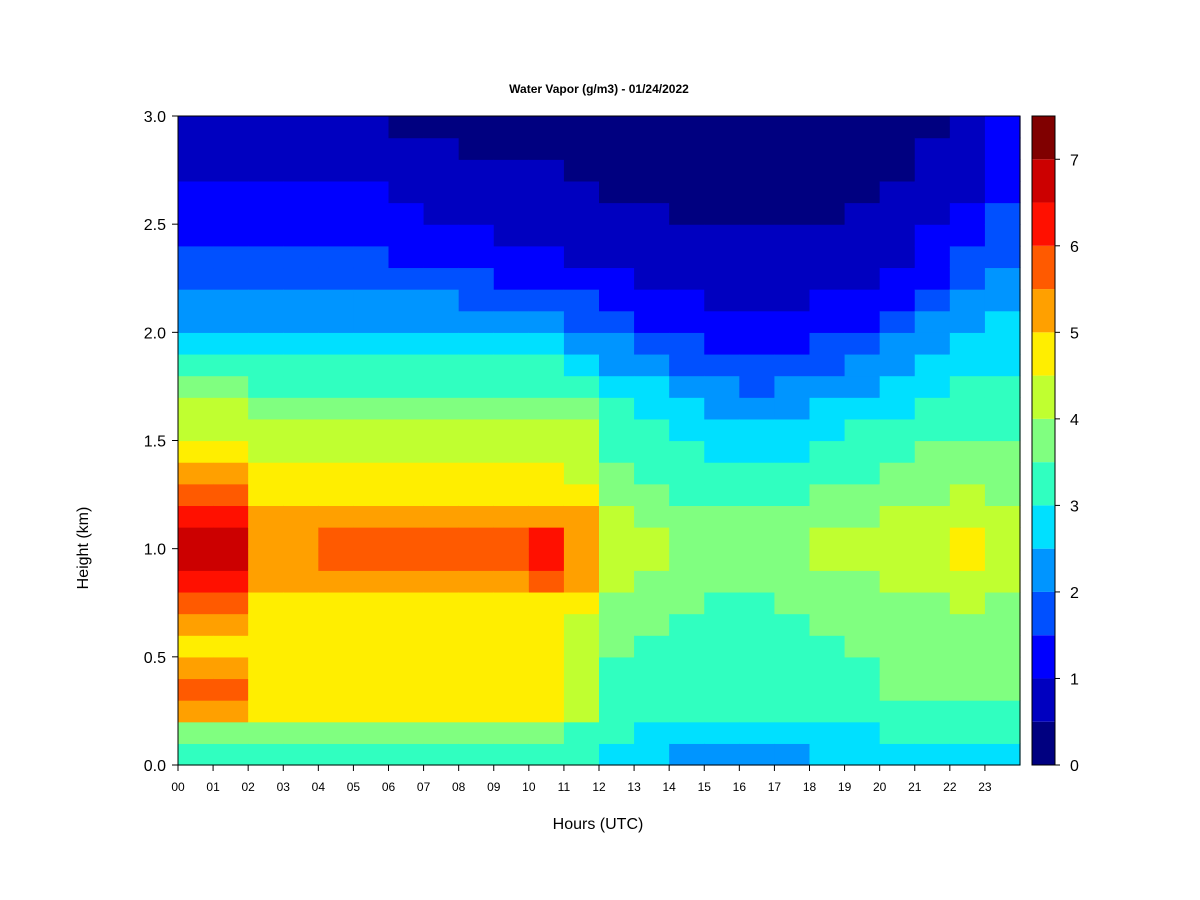 This screenshot has height=900, width=1200. What do you see at coordinates (598, 824) in the screenshot?
I see `x-axis-label: Hours (UTC)` at bounding box center [598, 824].